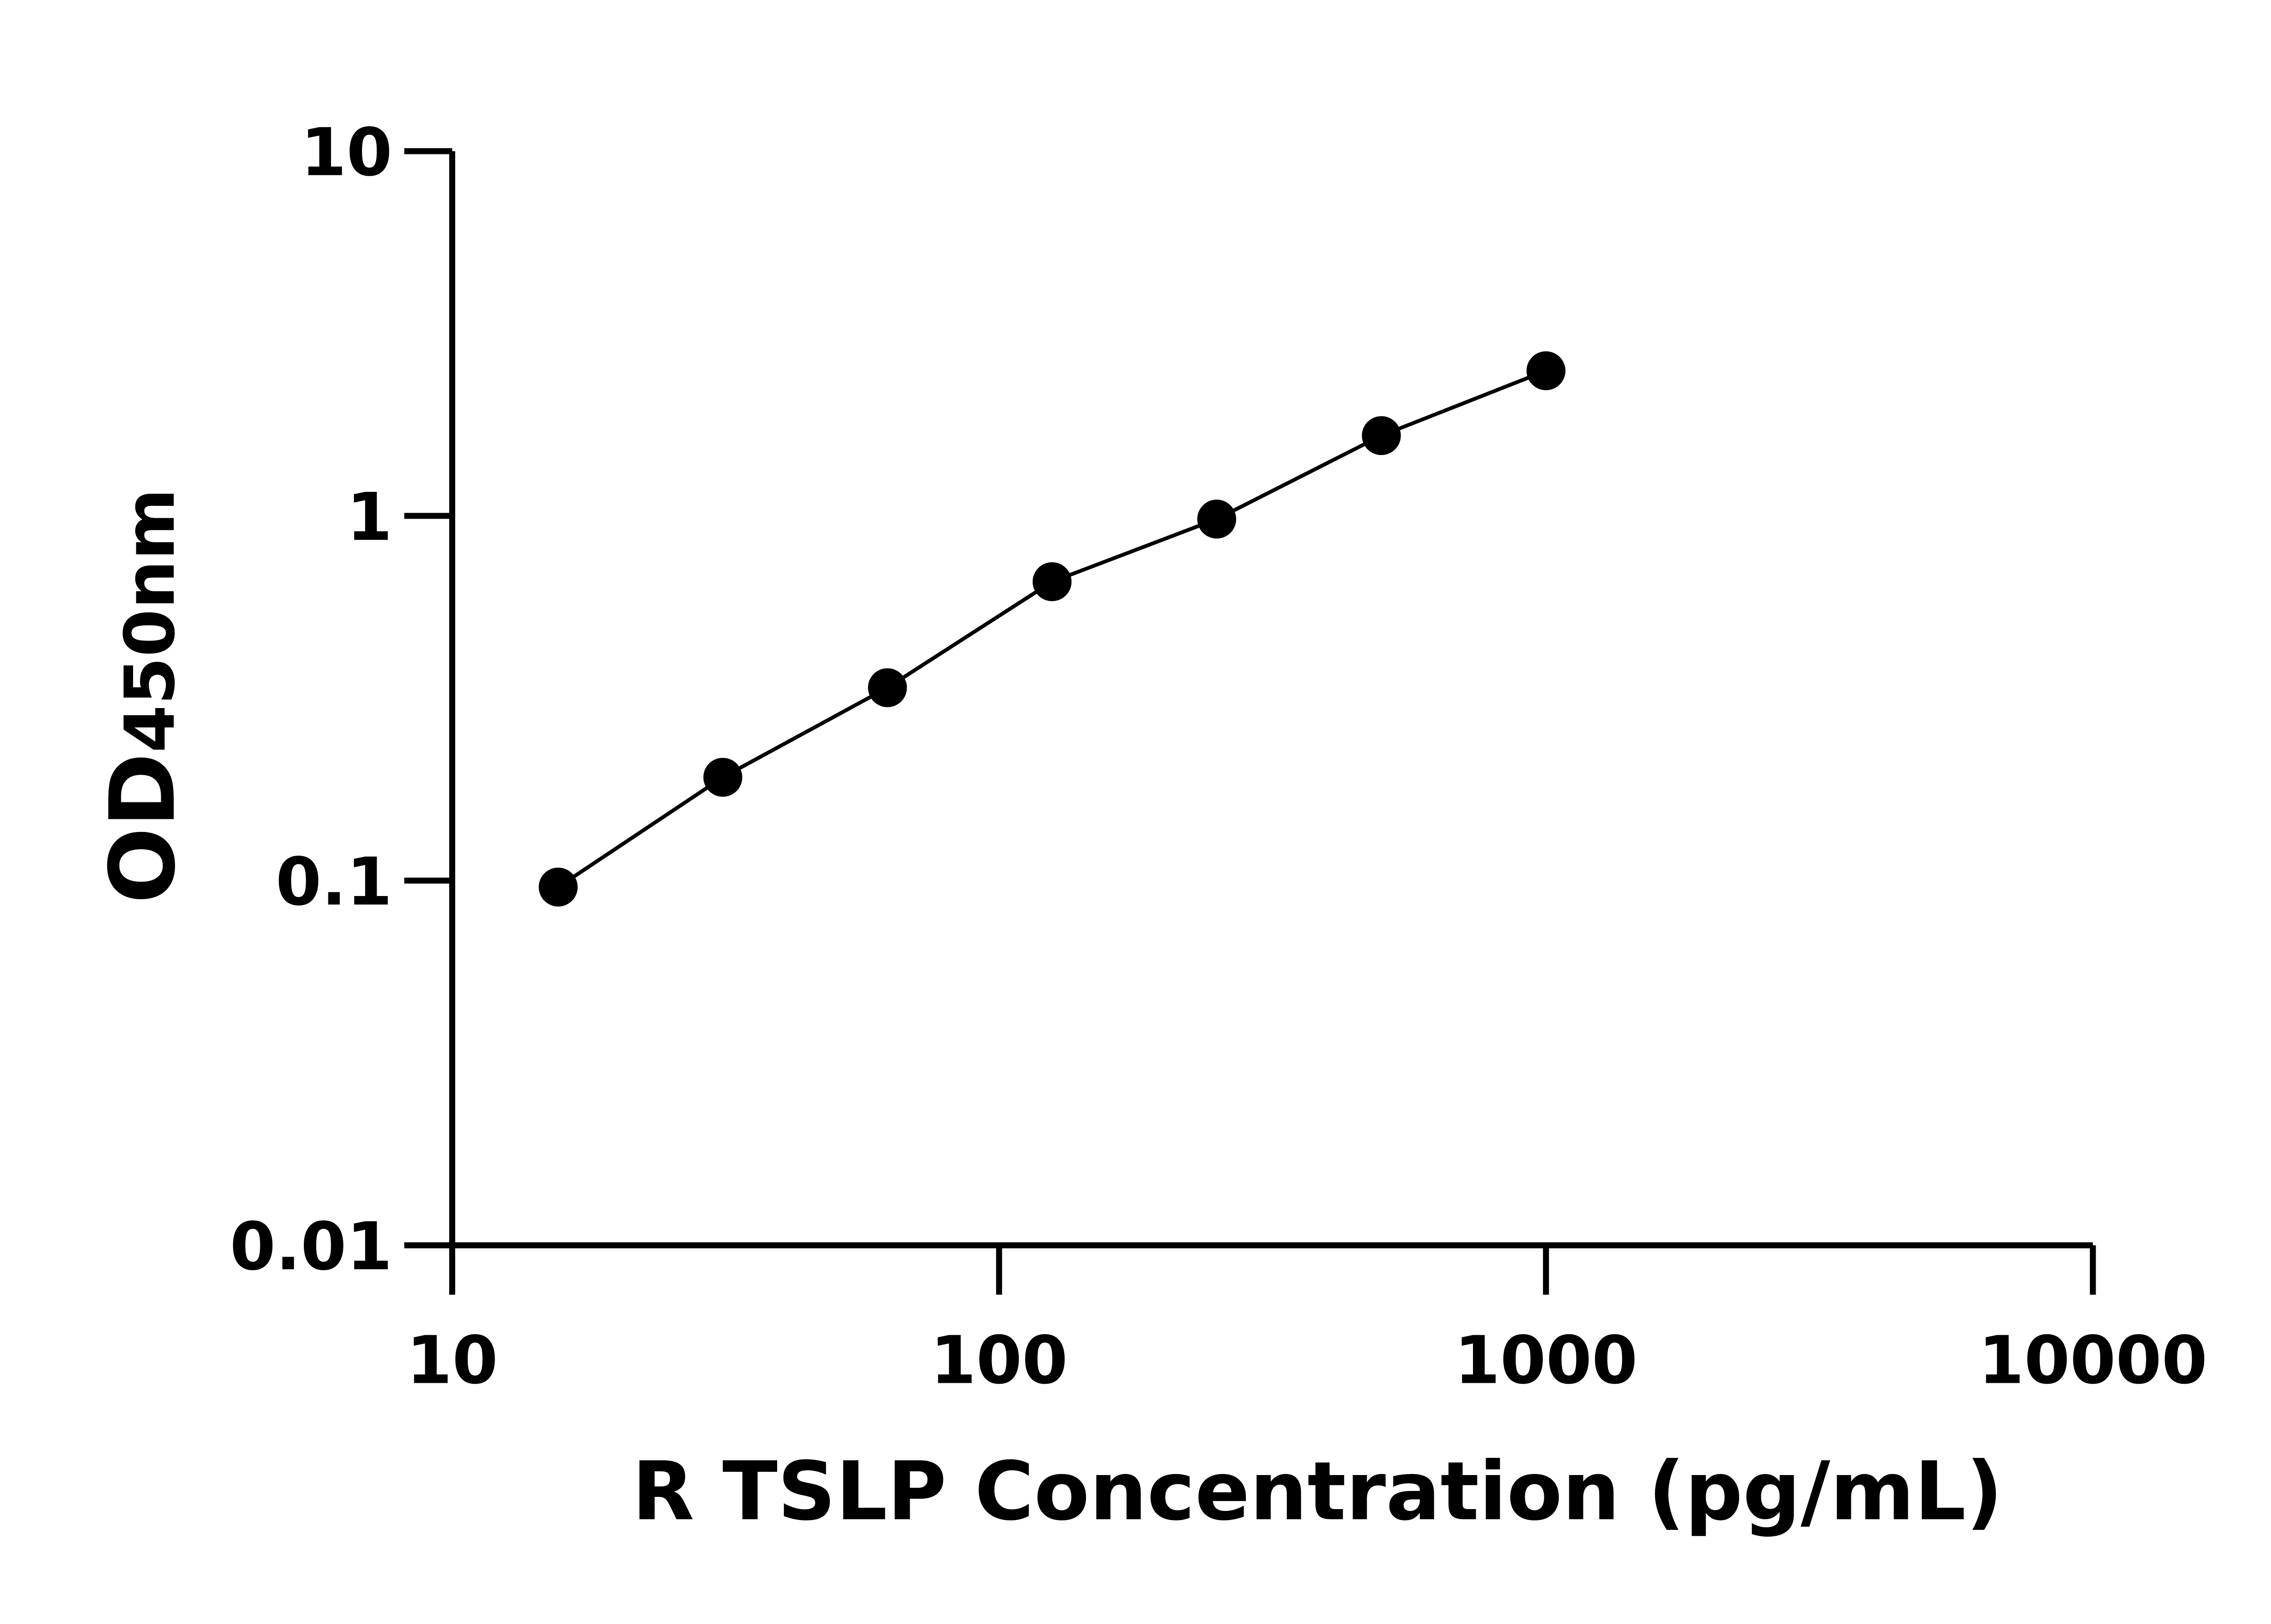  What do you see at coordinates (142, 828) in the screenshot?
I see `y-axis-title-main: OD` at bounding box center [142, 828].